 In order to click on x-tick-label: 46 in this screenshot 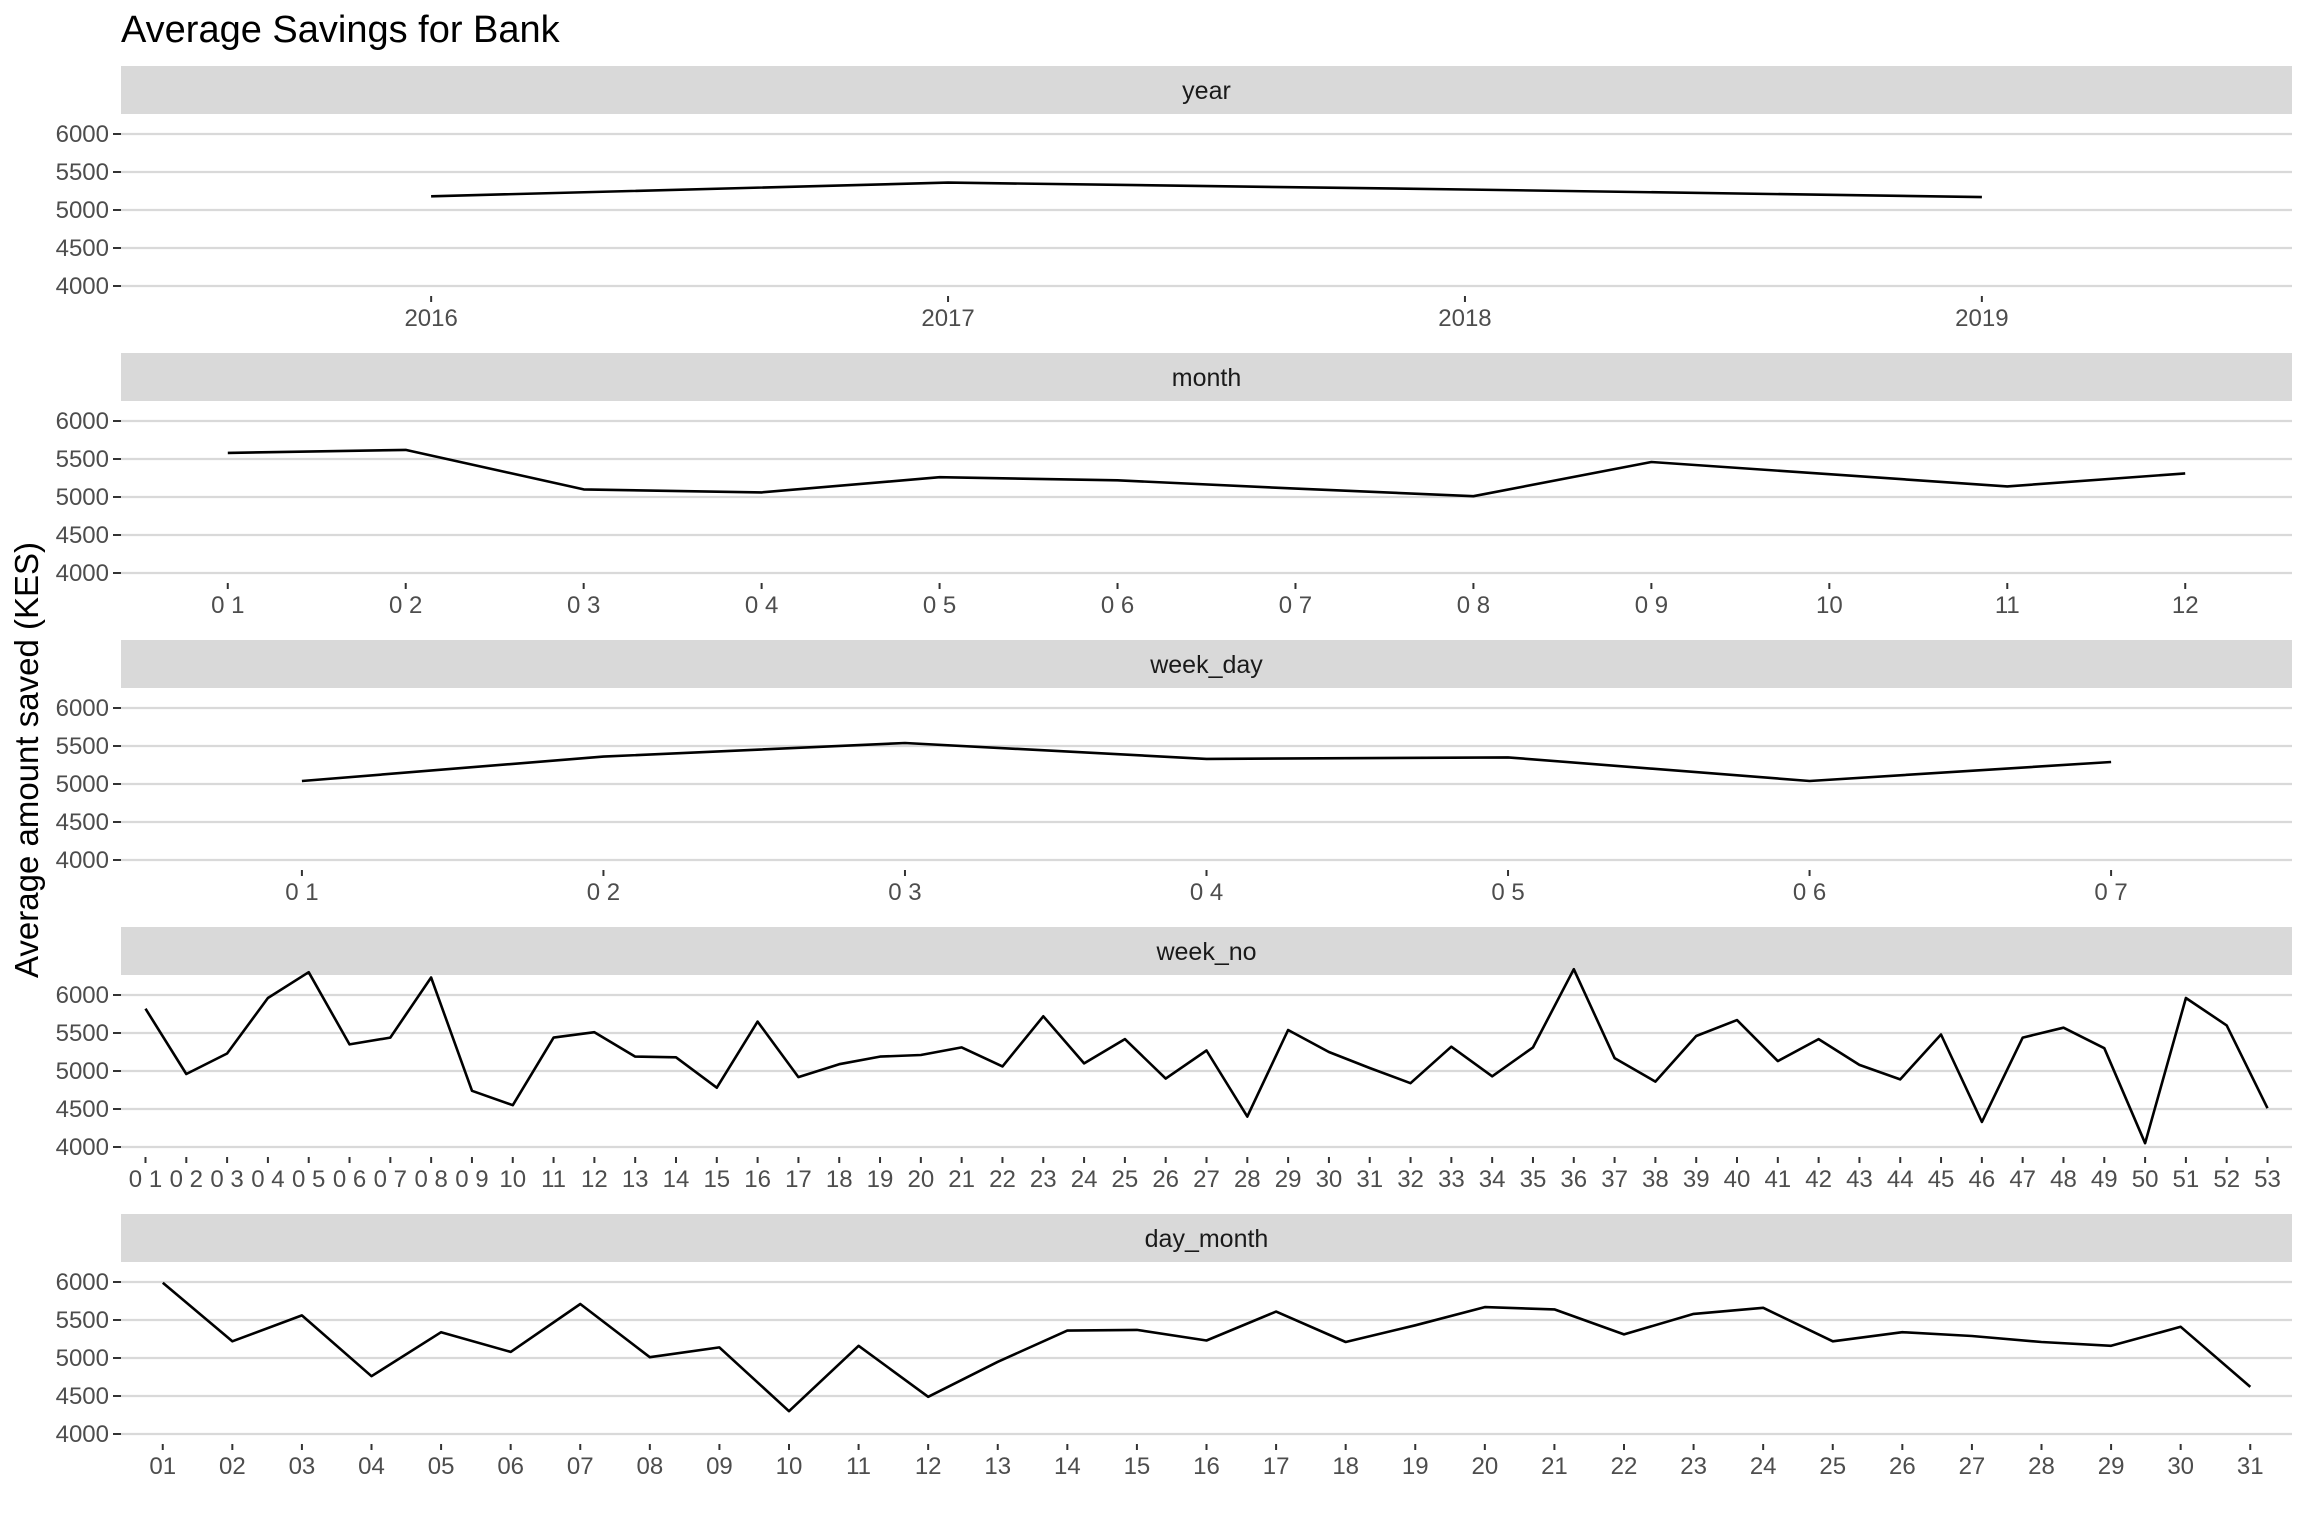, I will do `click(1982, 1179)`.